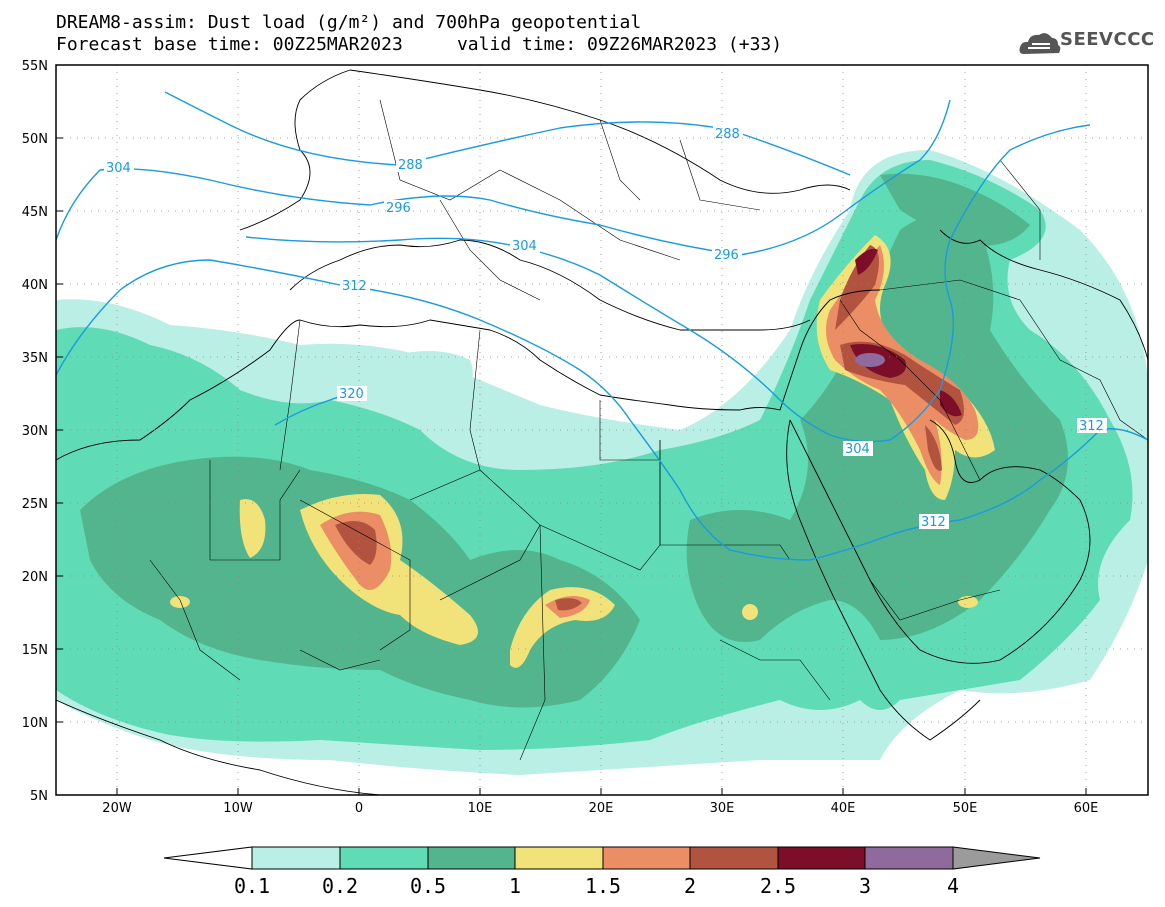 Image resolution: width=1165 pixels, height=907 pixels. I want to click on lon-label: 40E, so click(843, 808).